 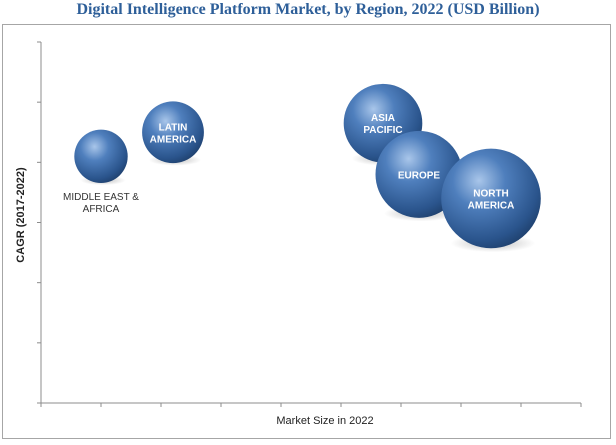 What do you see at coordinates (382, 130) in the screenshot?
I see `bubble-label: PACIFIC` at bounding box center [382, 130].